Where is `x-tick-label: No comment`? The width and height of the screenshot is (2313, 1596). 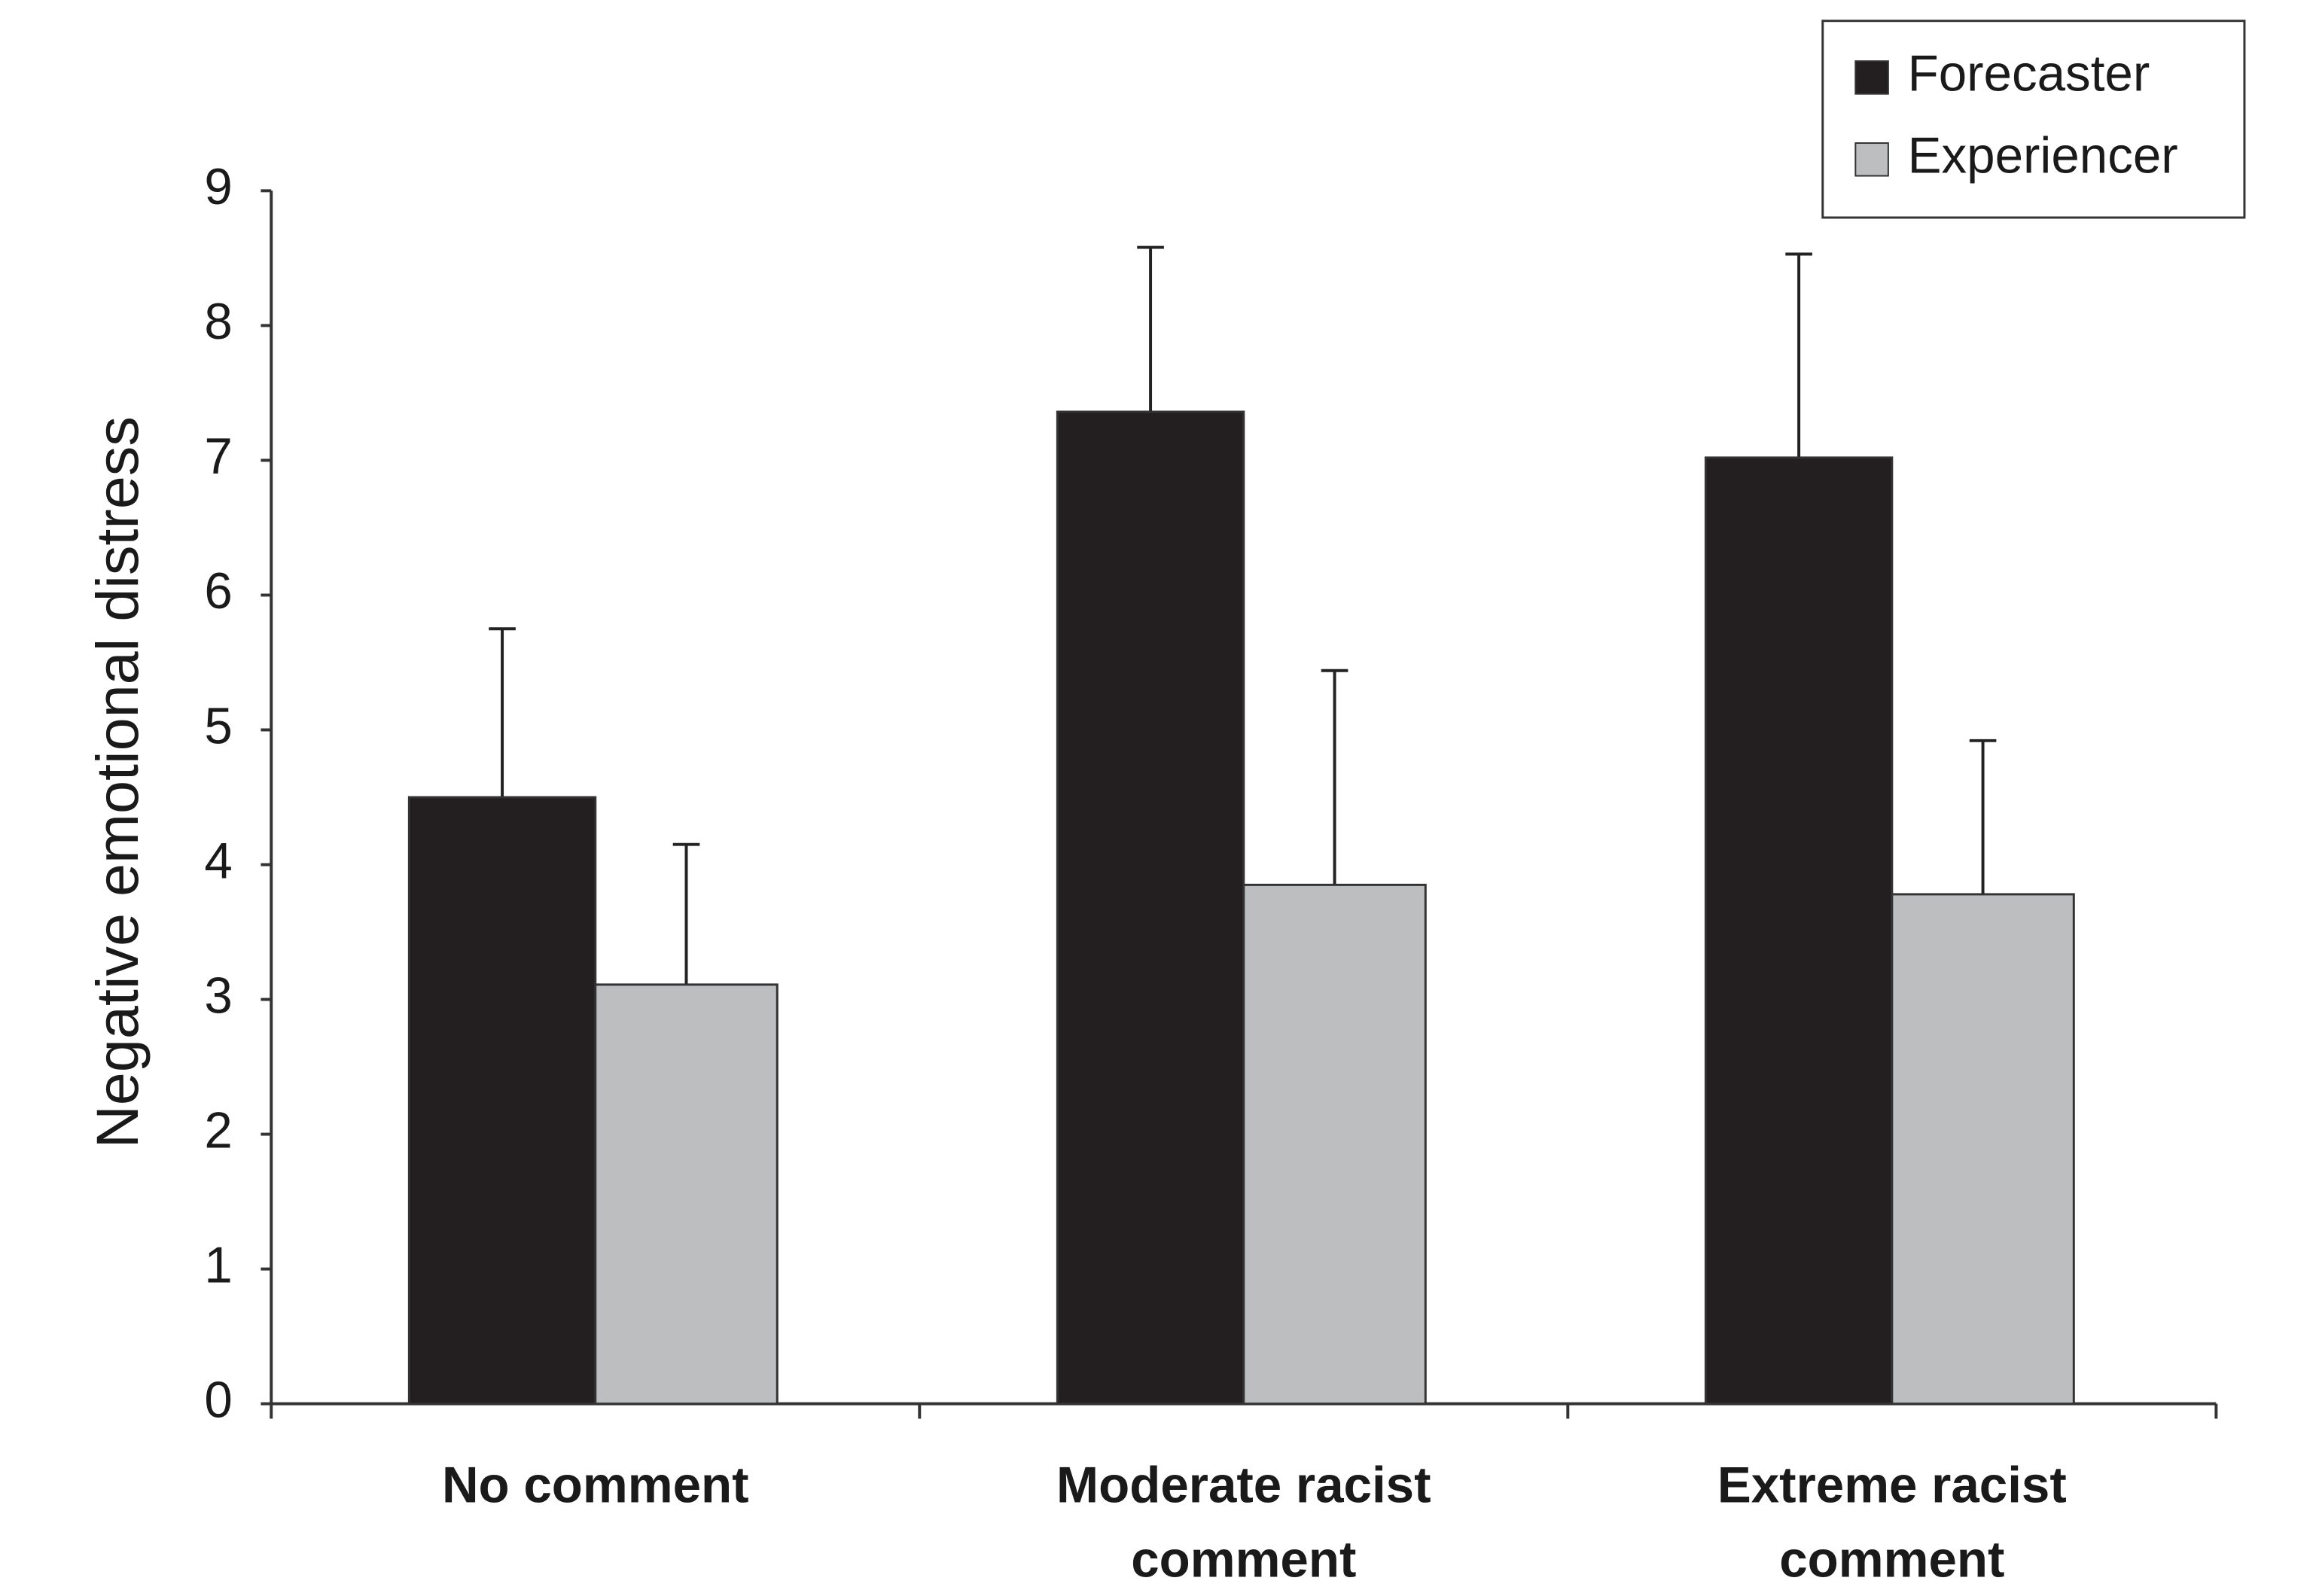 x-tick-label: No comment is located at coordinates (595, 1486).